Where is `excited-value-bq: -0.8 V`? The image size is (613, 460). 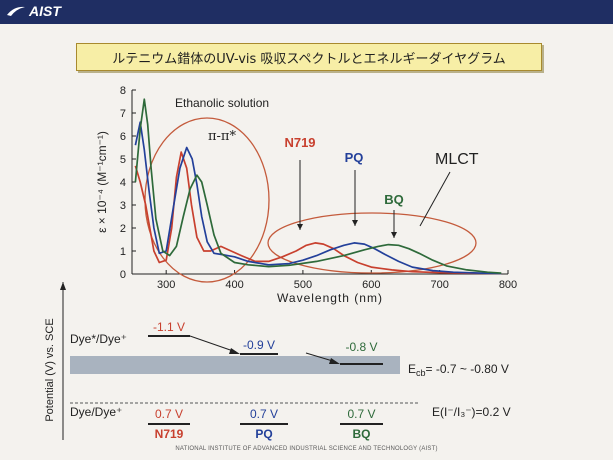
excited-value-bq: -0.8 V is located at coordinates (361, 347).